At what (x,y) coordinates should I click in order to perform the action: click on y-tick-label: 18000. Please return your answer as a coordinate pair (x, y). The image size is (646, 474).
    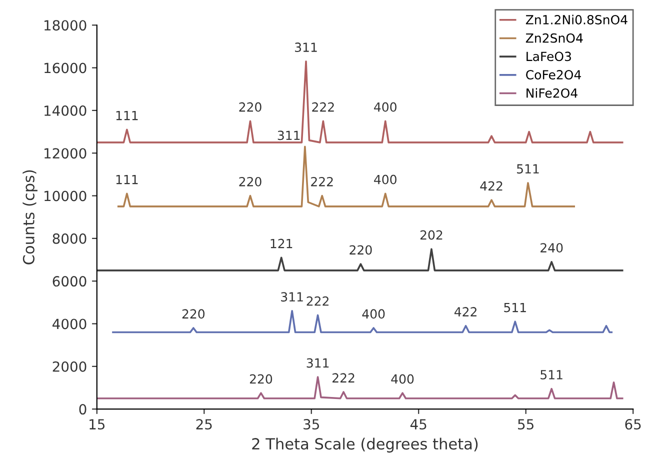
    Looking at the image, I should click on (65, 25).